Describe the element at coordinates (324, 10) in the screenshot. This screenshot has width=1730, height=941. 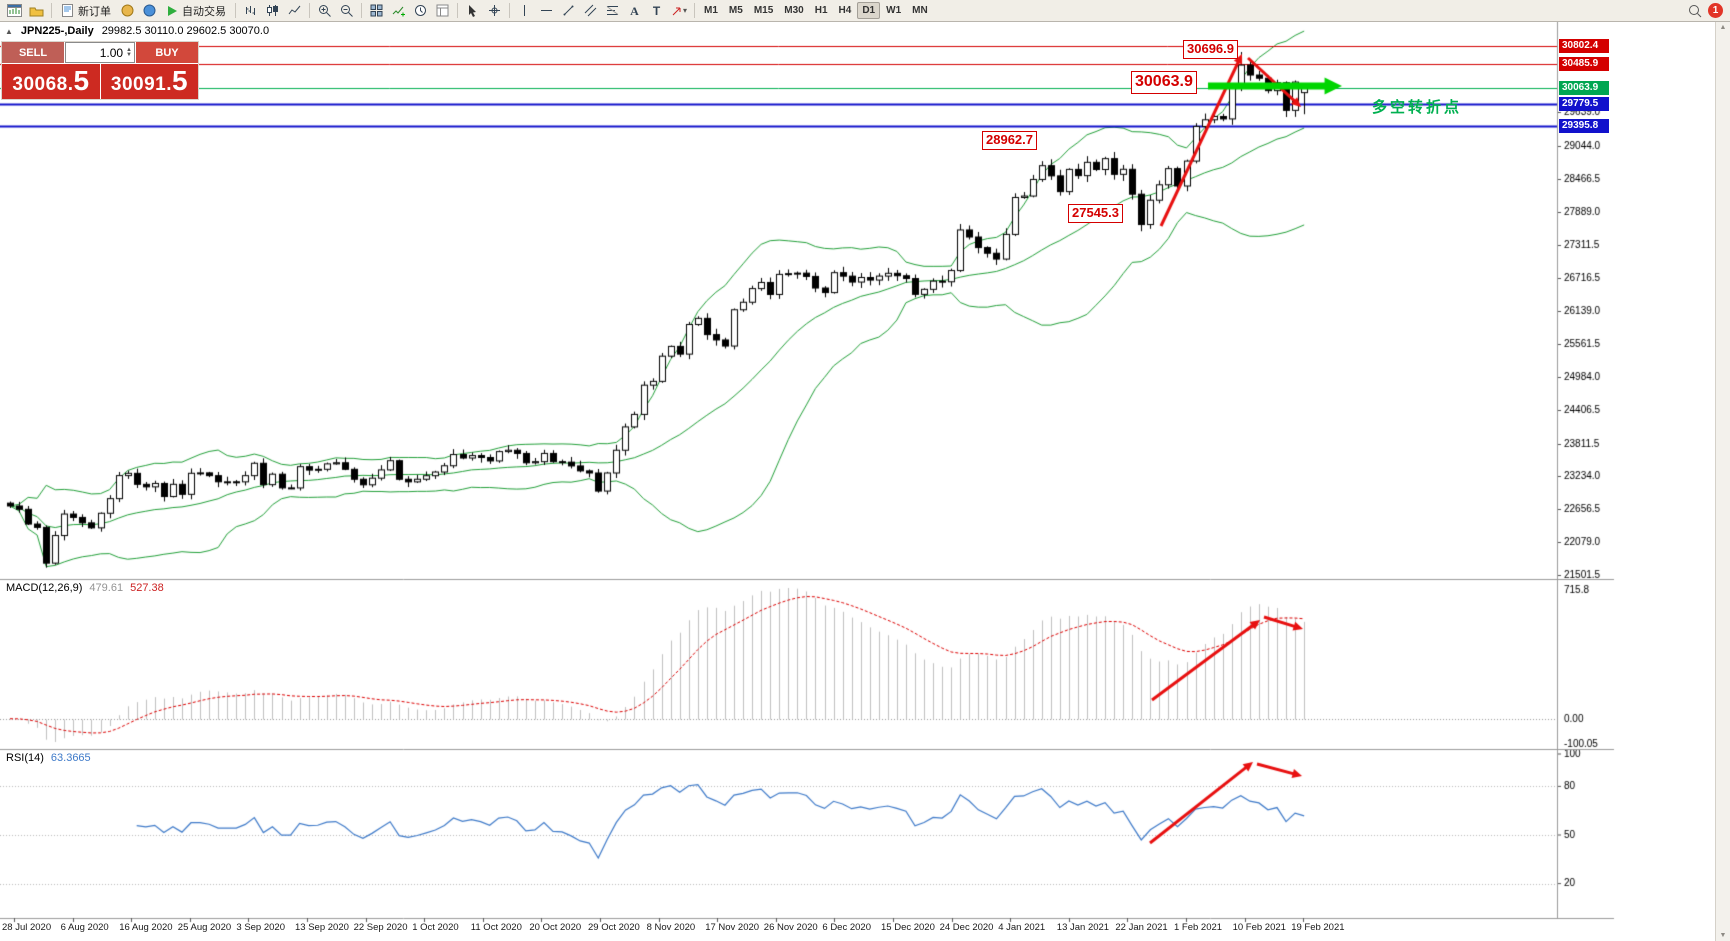
I see `zoom-in-icon` at that location.